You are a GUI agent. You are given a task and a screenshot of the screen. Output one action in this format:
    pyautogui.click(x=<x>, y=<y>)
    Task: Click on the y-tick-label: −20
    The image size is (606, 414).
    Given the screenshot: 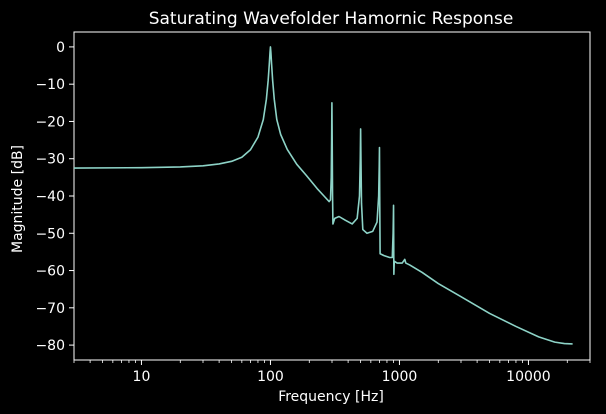 What is the action you would take?
    pyautogui.click(x=50, y=122)
    